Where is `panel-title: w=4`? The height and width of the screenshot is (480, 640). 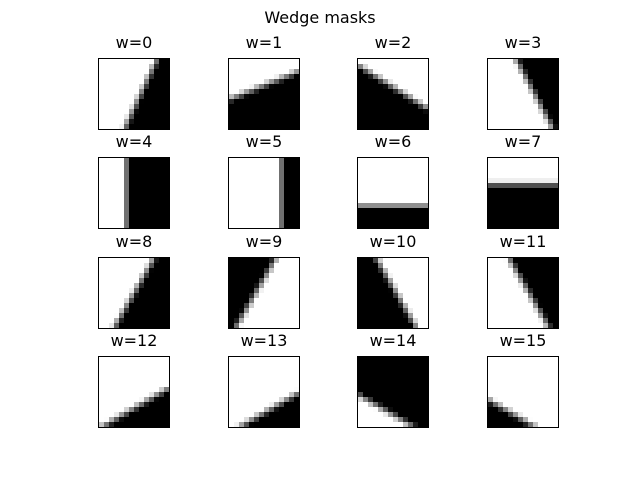 panel-title: w=4 is located at coordinates (134, 141).